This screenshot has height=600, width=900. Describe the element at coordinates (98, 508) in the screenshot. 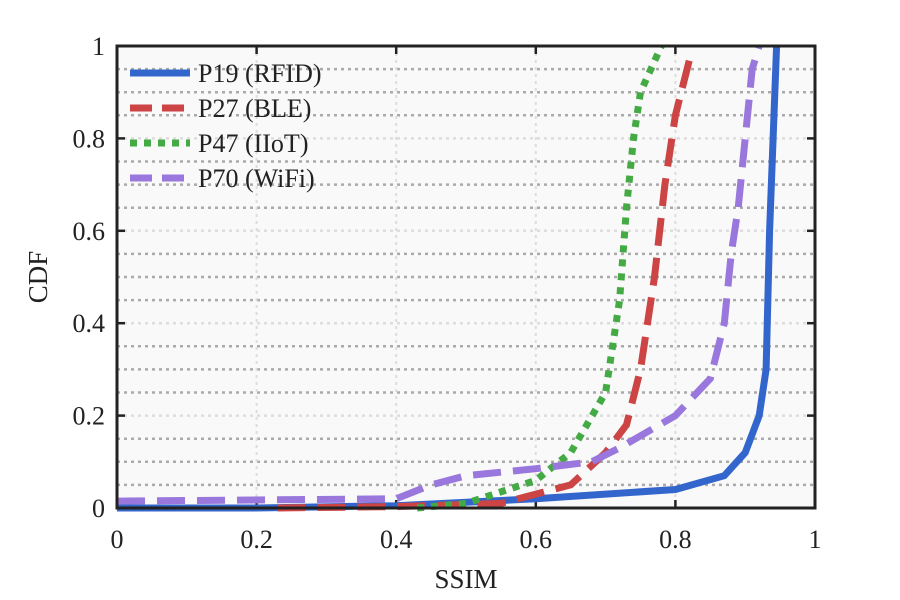

I see `y-tick-label: 0` at that location.